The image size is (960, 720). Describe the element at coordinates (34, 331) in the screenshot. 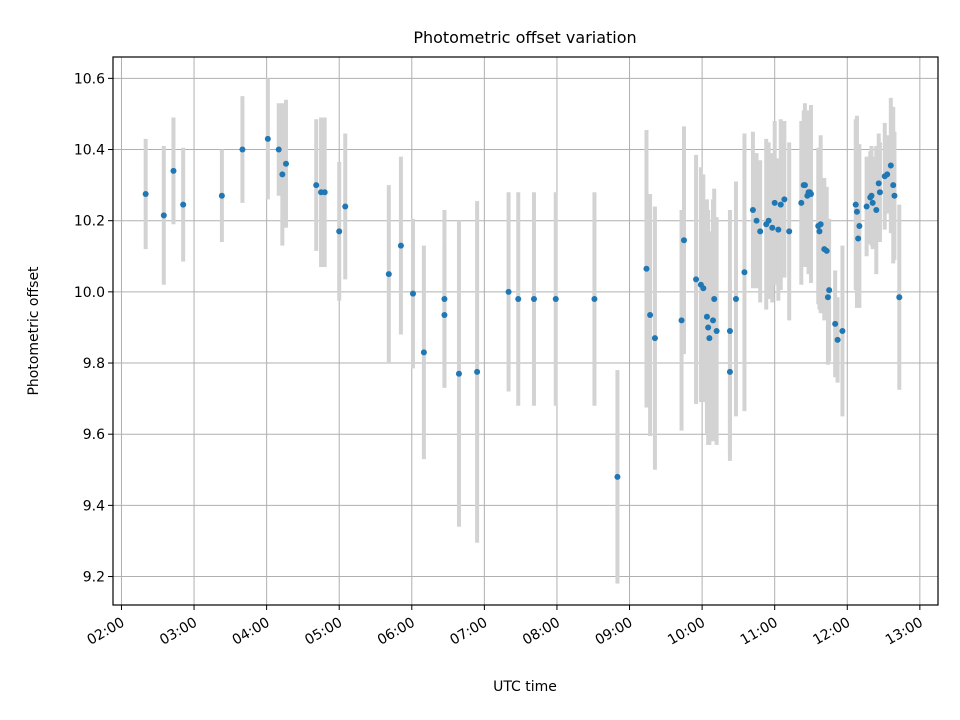

I see `y-axis-label: Photometric offset` at that location.